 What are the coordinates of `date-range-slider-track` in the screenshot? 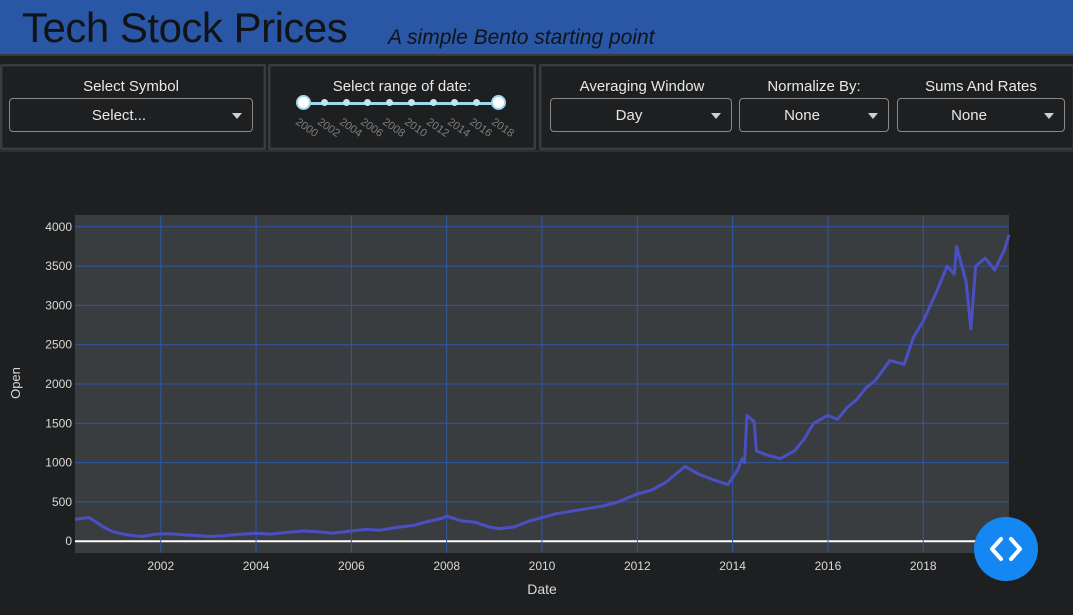 It's located at (400, 103).